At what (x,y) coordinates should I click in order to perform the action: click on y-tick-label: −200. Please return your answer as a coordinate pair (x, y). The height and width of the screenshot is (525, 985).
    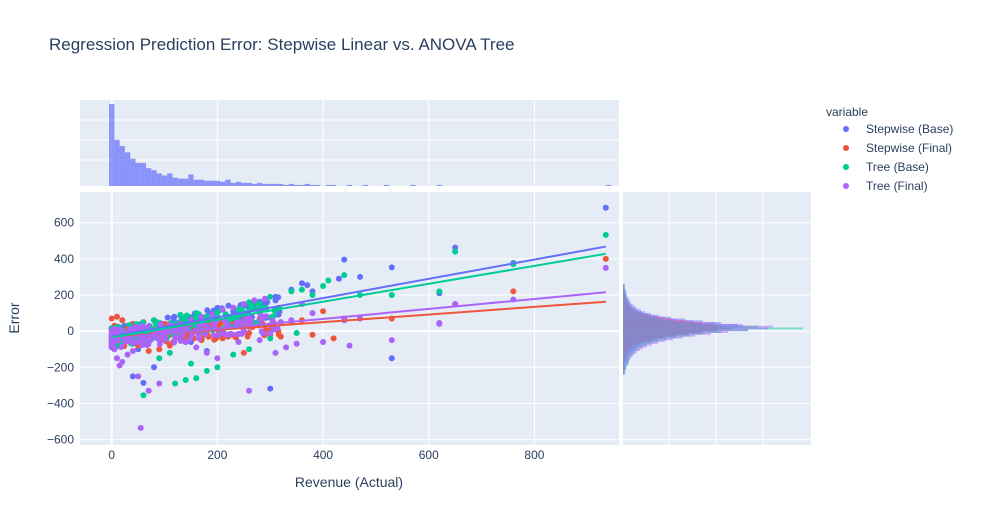
    Looking at the image, I should click on (60, 367).